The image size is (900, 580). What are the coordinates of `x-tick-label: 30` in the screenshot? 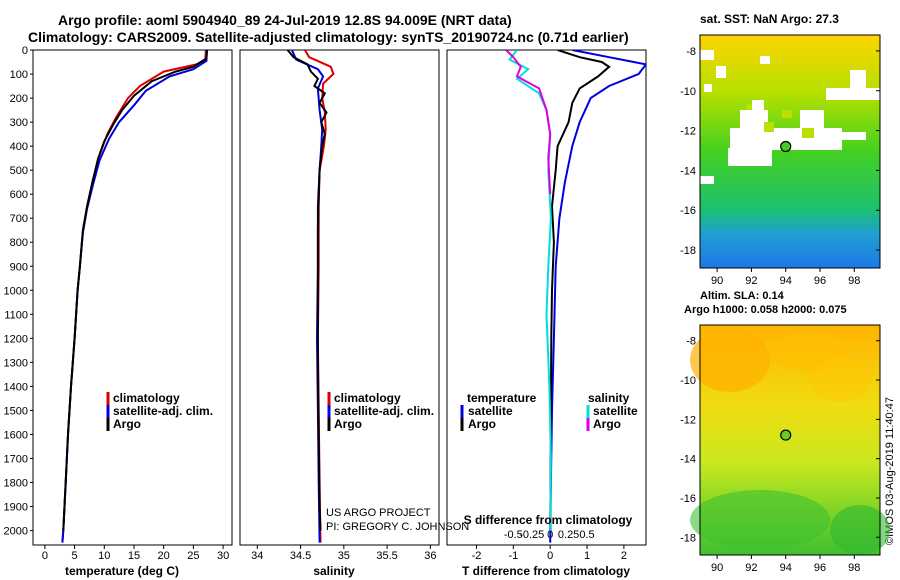 It's located at (223, 556).